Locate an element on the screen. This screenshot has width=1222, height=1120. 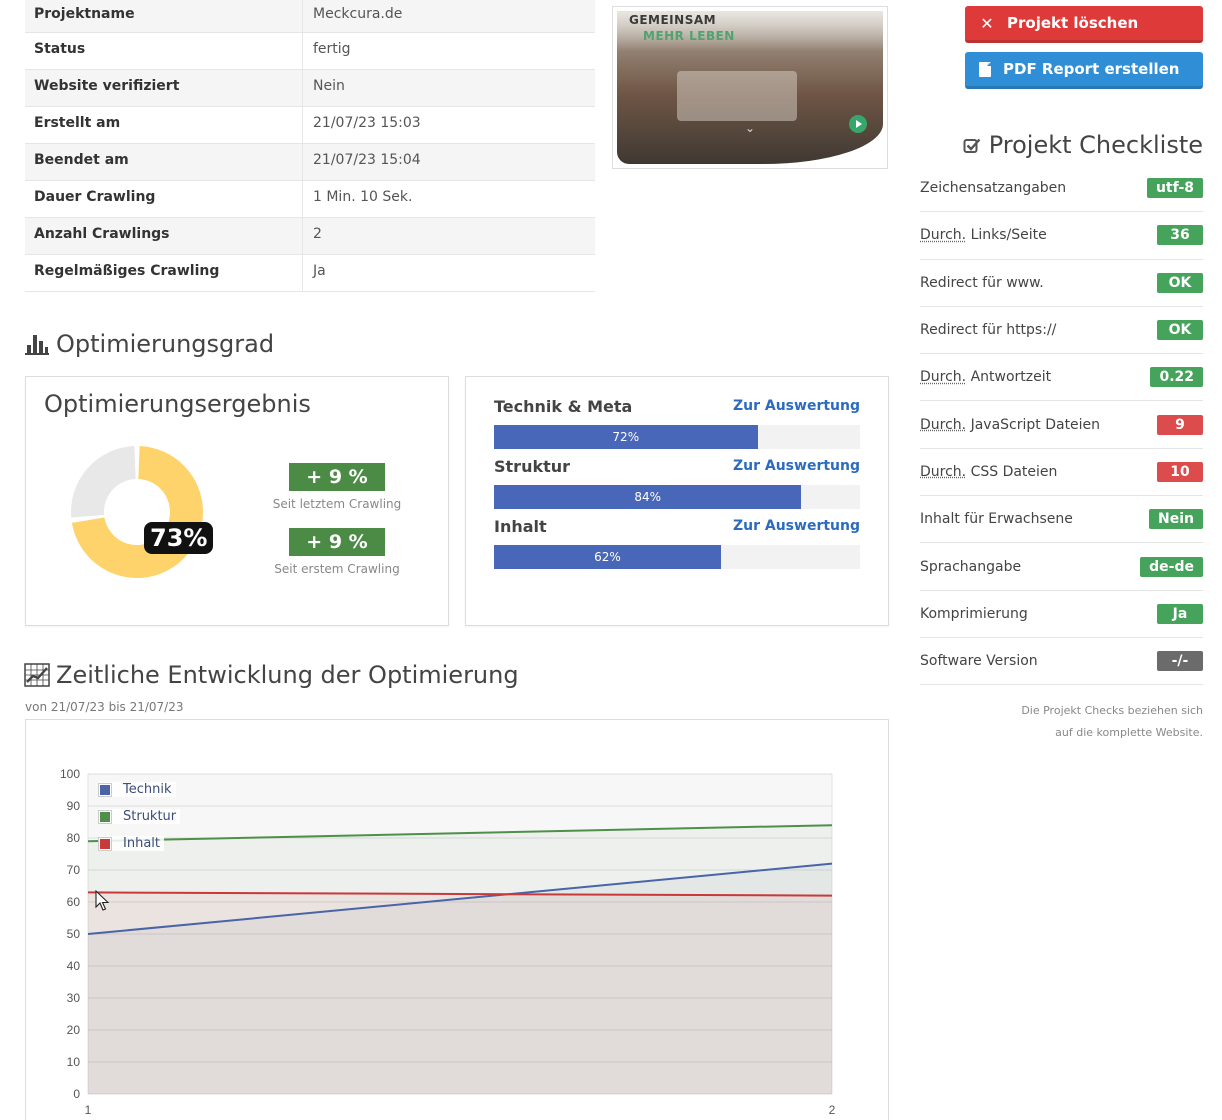
checklist-item: Durch. CSS Dateien 10 is located at coordinates (1061, 473).